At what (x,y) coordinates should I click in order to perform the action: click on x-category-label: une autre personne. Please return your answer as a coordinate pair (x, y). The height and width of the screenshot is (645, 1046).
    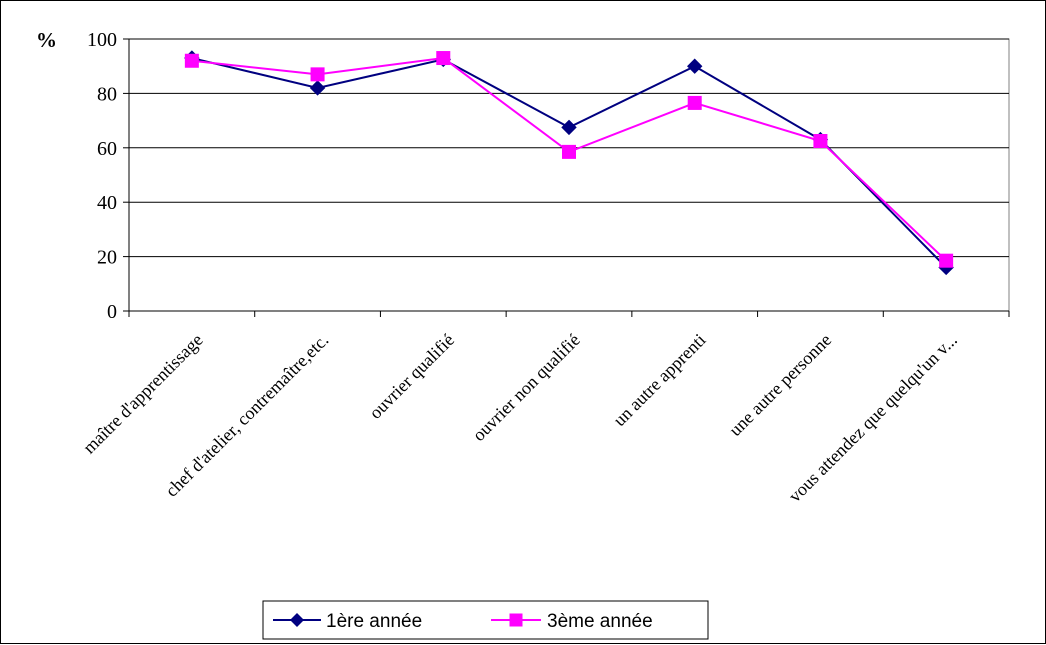
    Looking at the image, I should click on (780, 385).